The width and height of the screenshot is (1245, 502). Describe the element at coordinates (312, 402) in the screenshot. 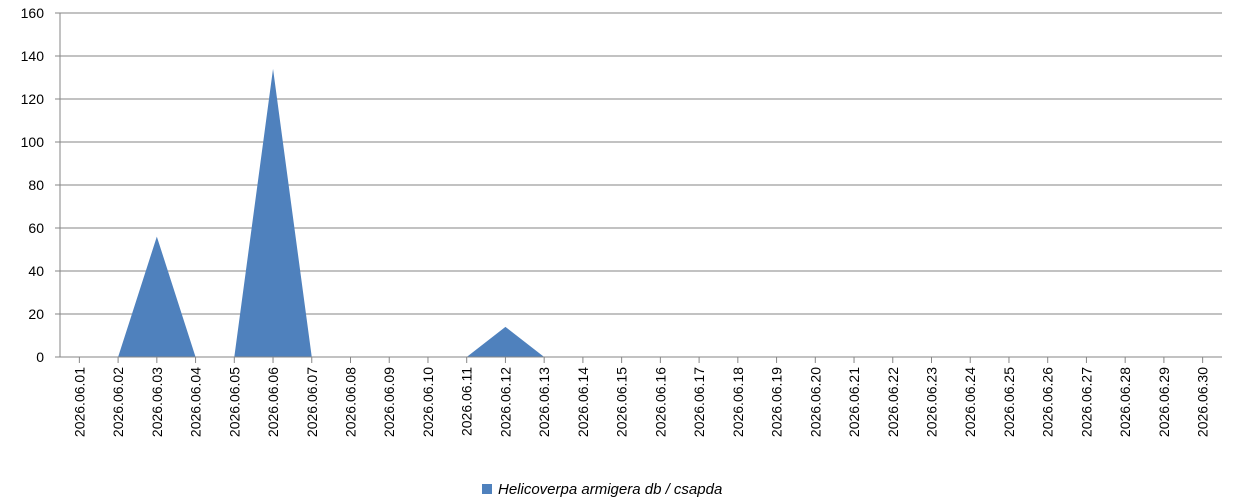

I see `x-tick-label: 2026.06.07` at that location.